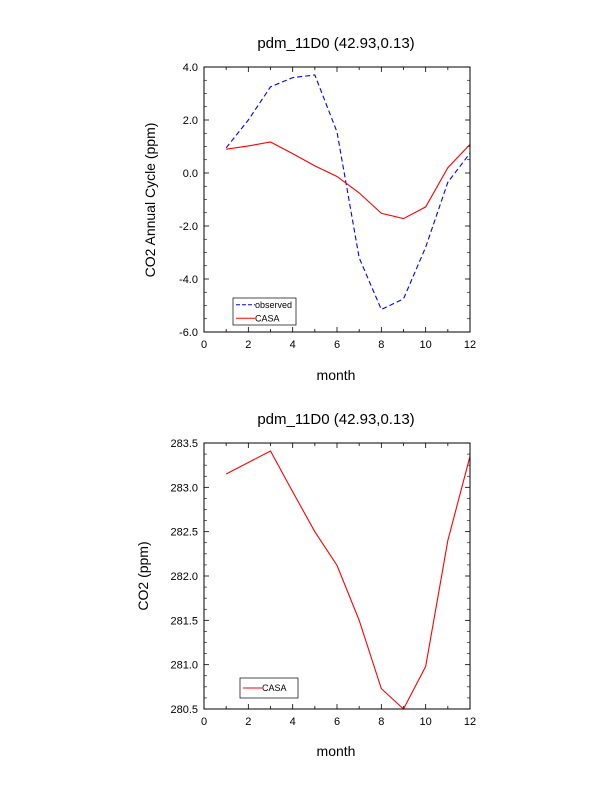  I want to click on y-tick-label: 282.5, so click(184, 533).